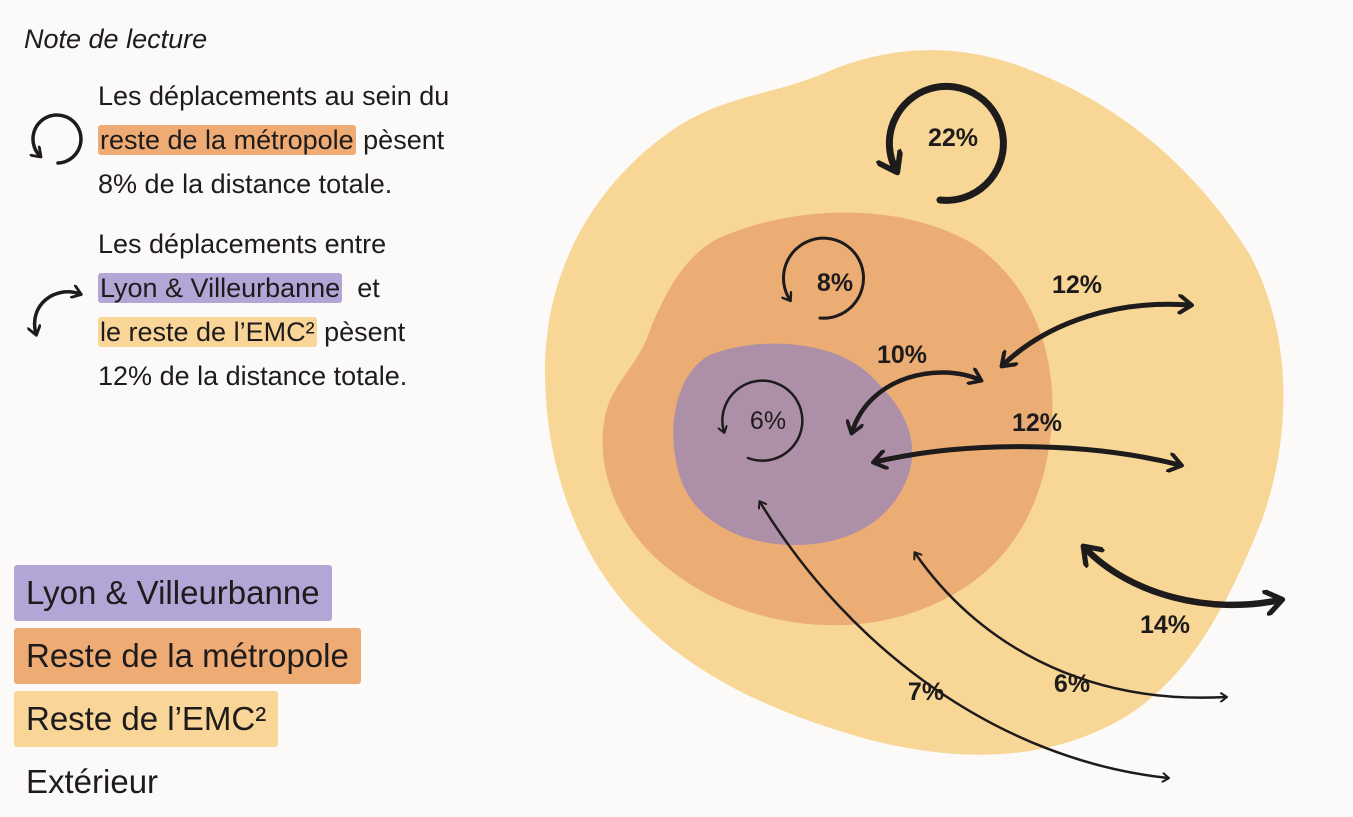 This screenshot has width=1353, height=817. Describe the element at coordinates (242, 244) in the screenshot. I see `note-line: Les déplacements entre` at that location.